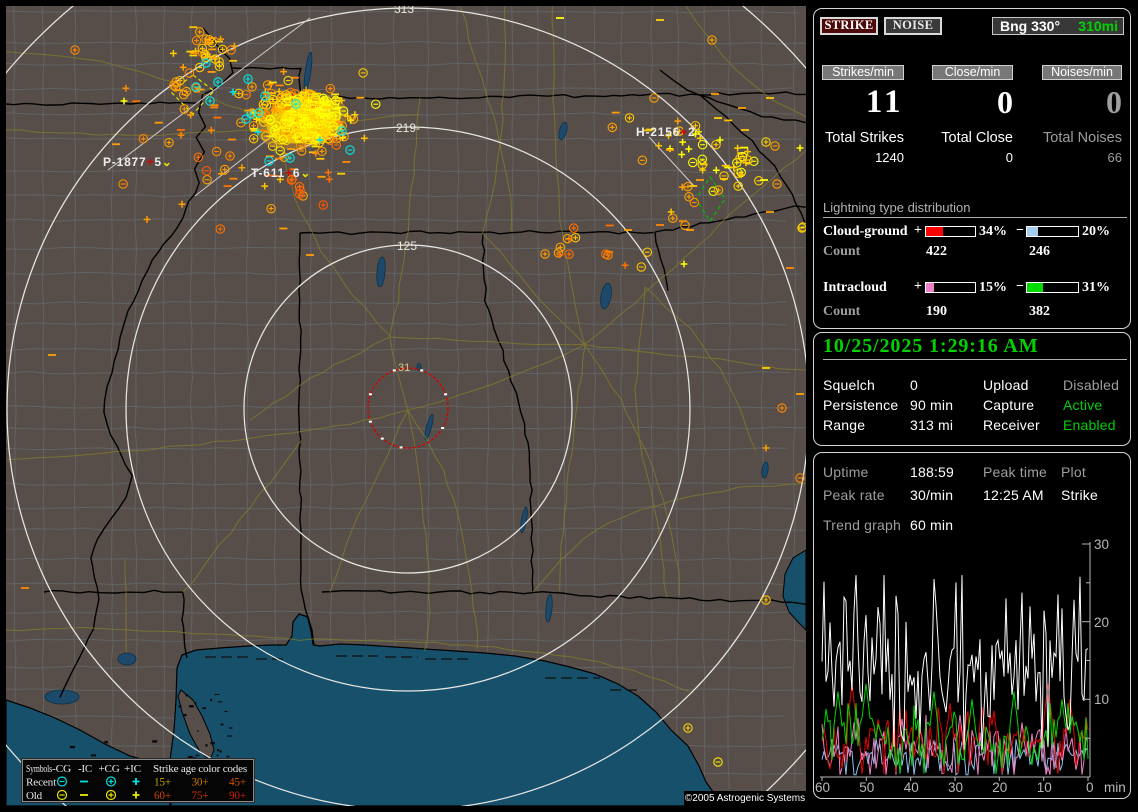  What do you see at coordinates (62, 769) in the screenshot?
I see `svg-text: -CG` at bounding box center [62, 769].